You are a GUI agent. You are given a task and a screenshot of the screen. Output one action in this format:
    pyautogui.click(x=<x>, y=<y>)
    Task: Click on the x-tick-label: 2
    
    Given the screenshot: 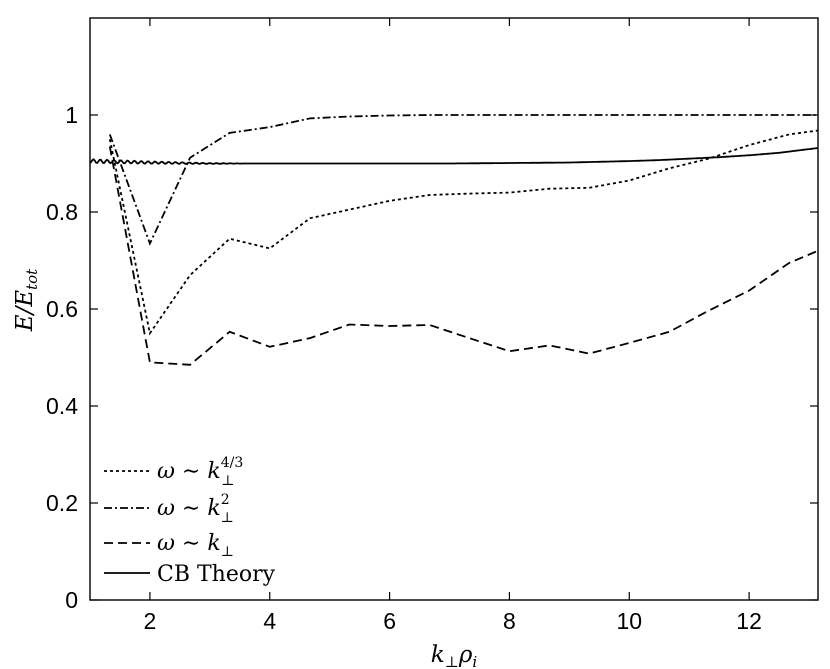 What is the action you would take?
    pyautogui.click(x=150, y=621)
    